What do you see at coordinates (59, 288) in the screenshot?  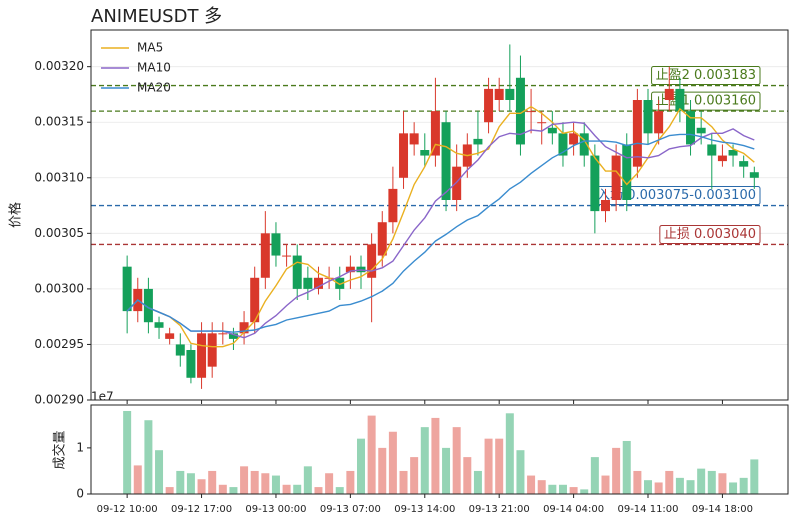 I see `y-tick-label: 0.00300` at bounding box center [59, 288].